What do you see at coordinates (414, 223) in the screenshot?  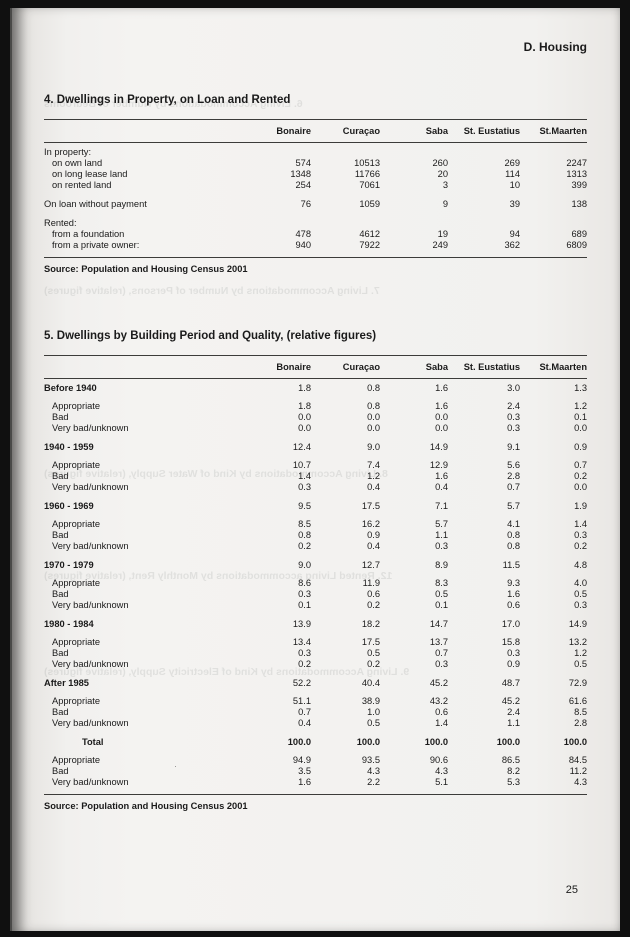 I see `cell-saba` at bounding box center [414, 223].